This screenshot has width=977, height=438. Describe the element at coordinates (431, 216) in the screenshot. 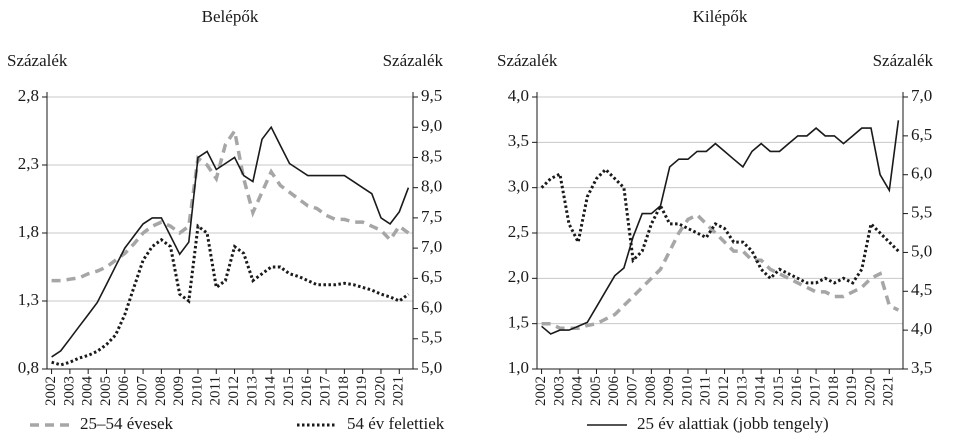

I see `y2-tick-label: 7,5` at that location.